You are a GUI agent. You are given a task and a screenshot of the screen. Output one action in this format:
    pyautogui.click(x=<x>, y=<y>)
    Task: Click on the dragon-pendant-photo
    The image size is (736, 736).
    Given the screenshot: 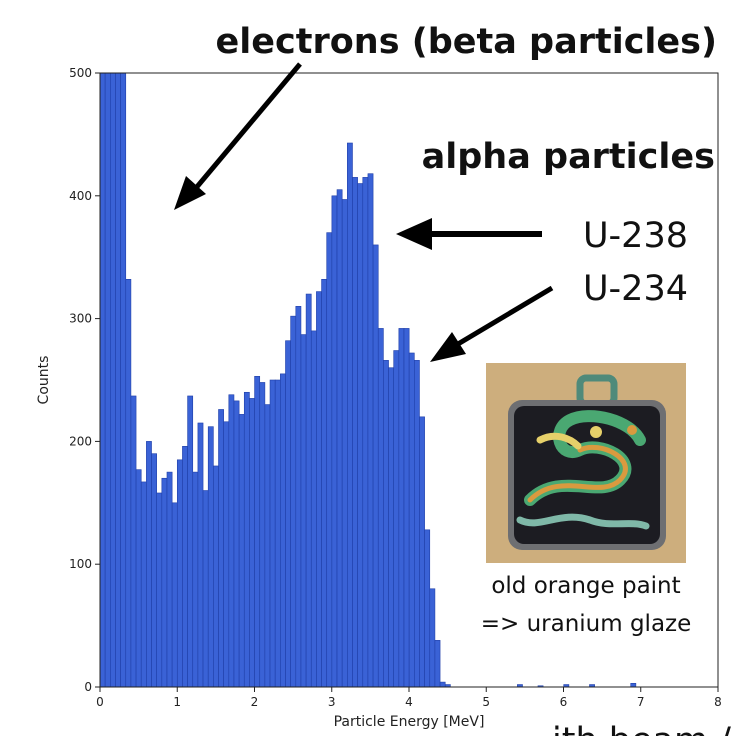 What is the action you would take?
    pyautogui.click(x=586, y=463)
    